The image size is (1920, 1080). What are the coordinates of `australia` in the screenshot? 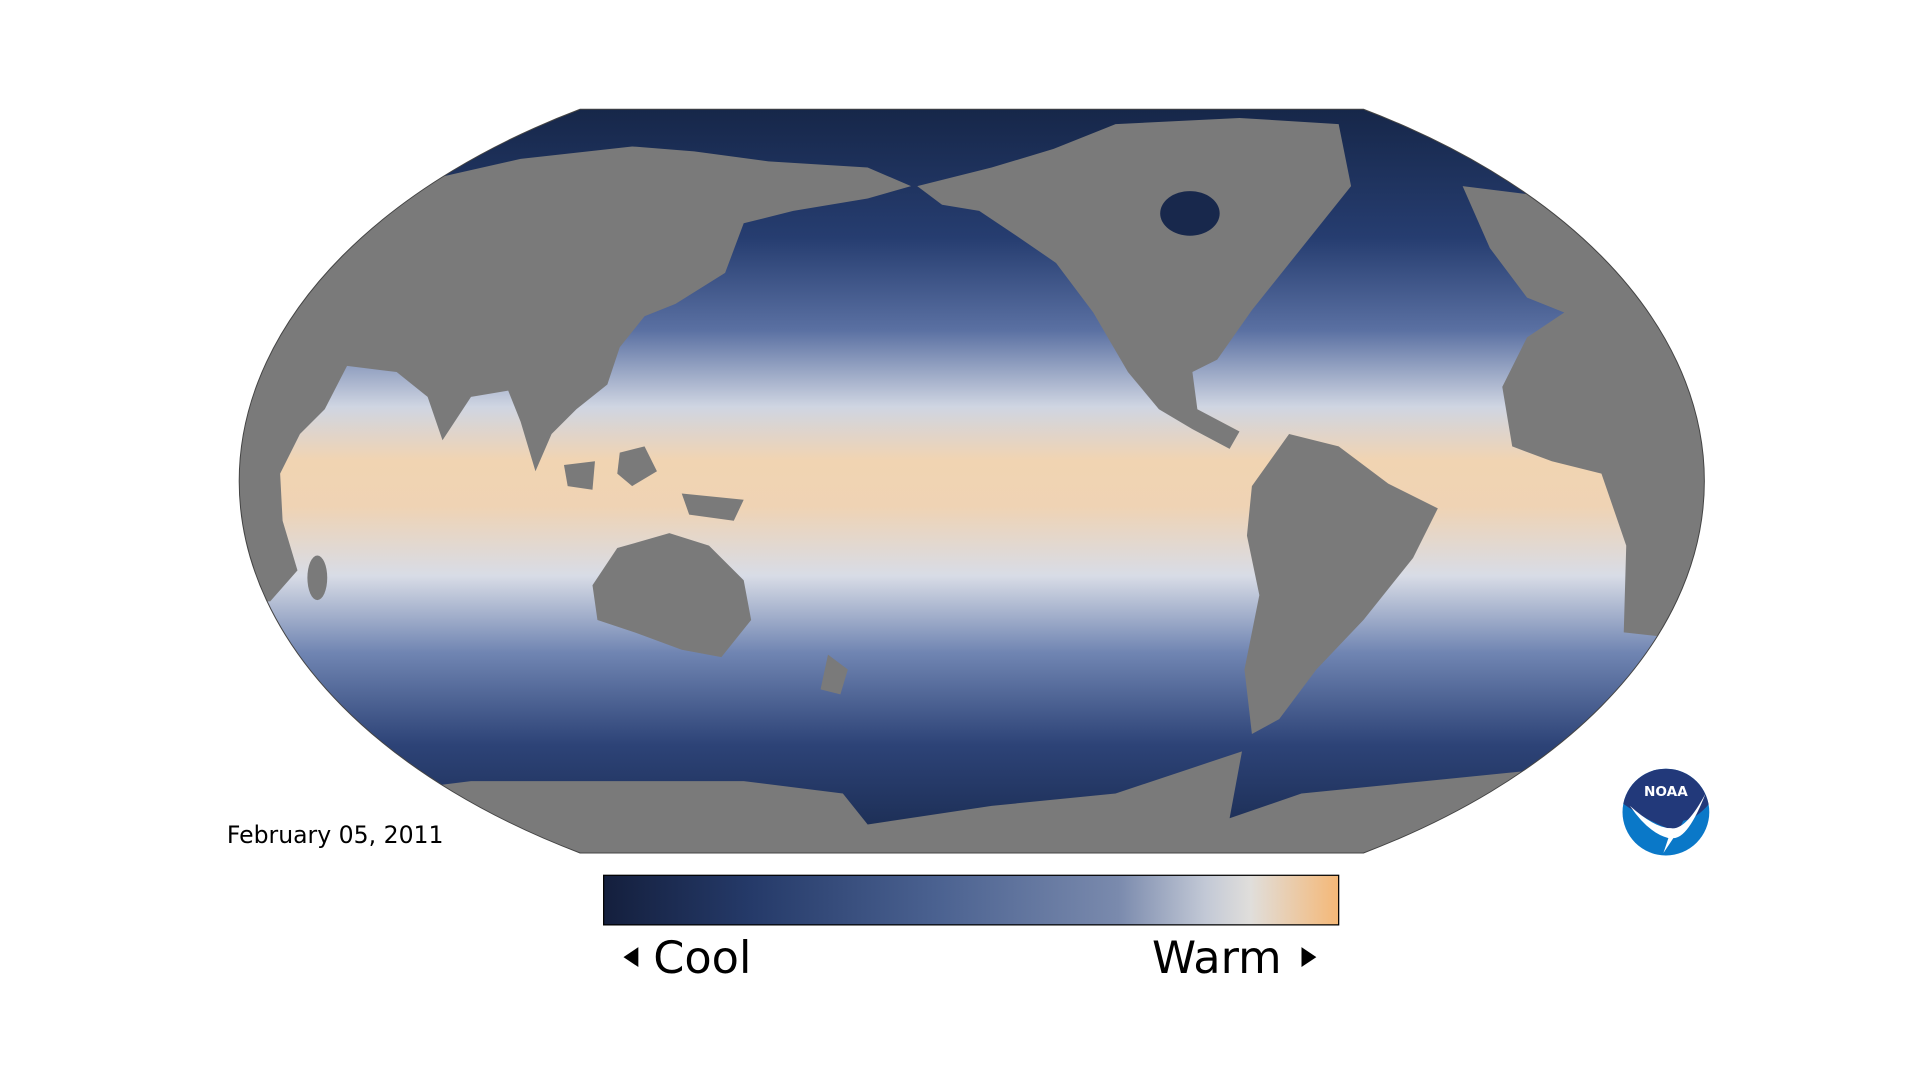 It's located at (672, 595).